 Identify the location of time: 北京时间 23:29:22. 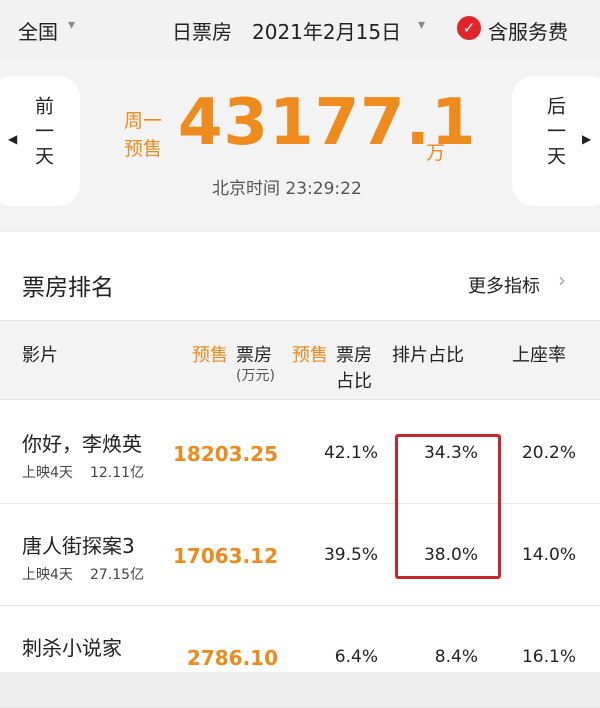
(287, 189).